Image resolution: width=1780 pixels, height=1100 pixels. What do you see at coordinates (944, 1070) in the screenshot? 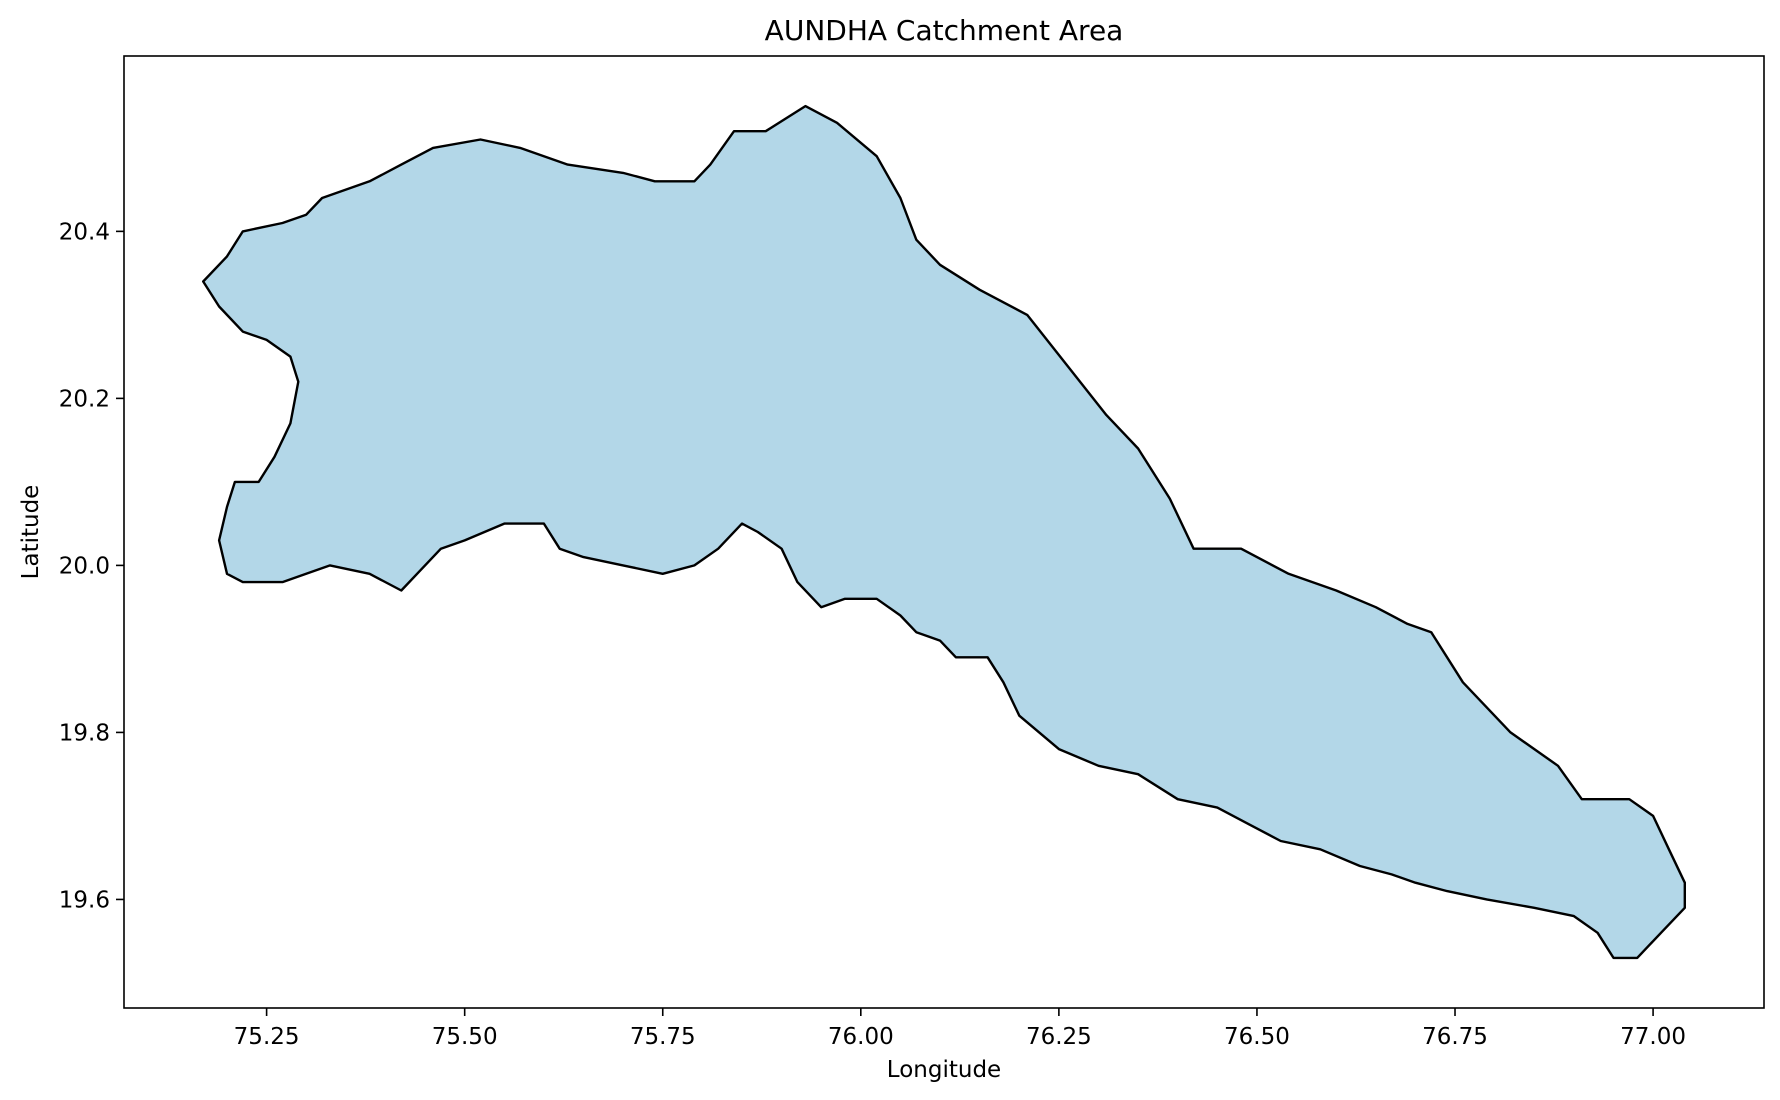
I see `x-axis-title: Longitude` at bounding box center [944, 1070].